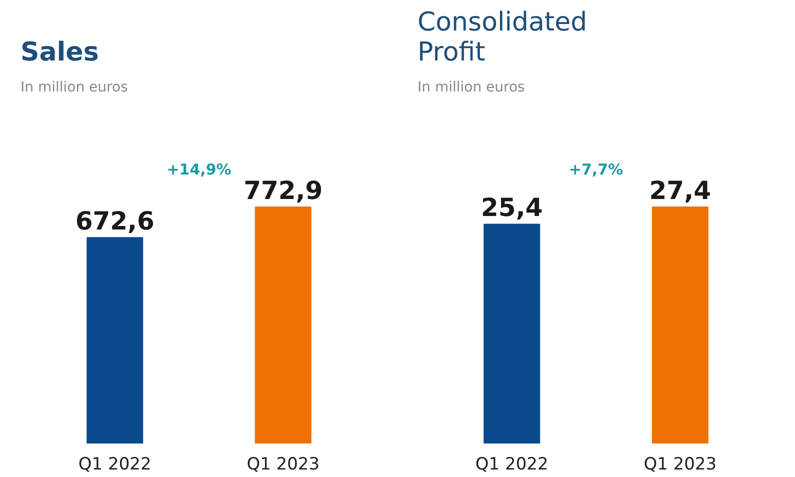  I want to click on data-label: 27,4, so click(680, 190).